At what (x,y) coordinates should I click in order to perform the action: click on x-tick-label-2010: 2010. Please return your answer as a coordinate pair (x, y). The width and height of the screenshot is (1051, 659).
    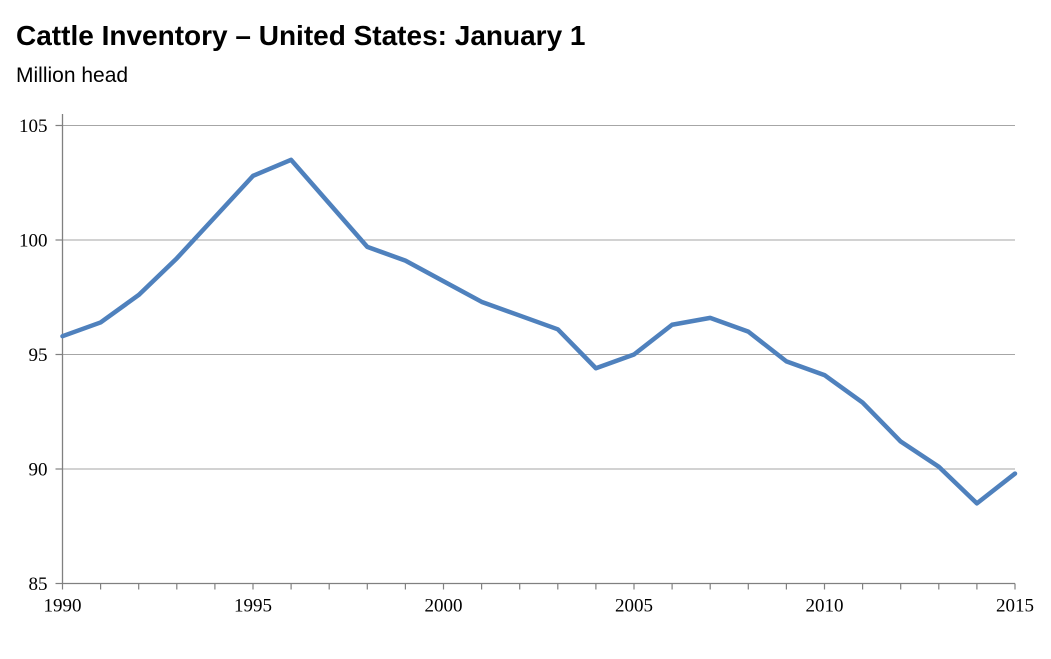
    Looking at the image, I should click on (825, 606).